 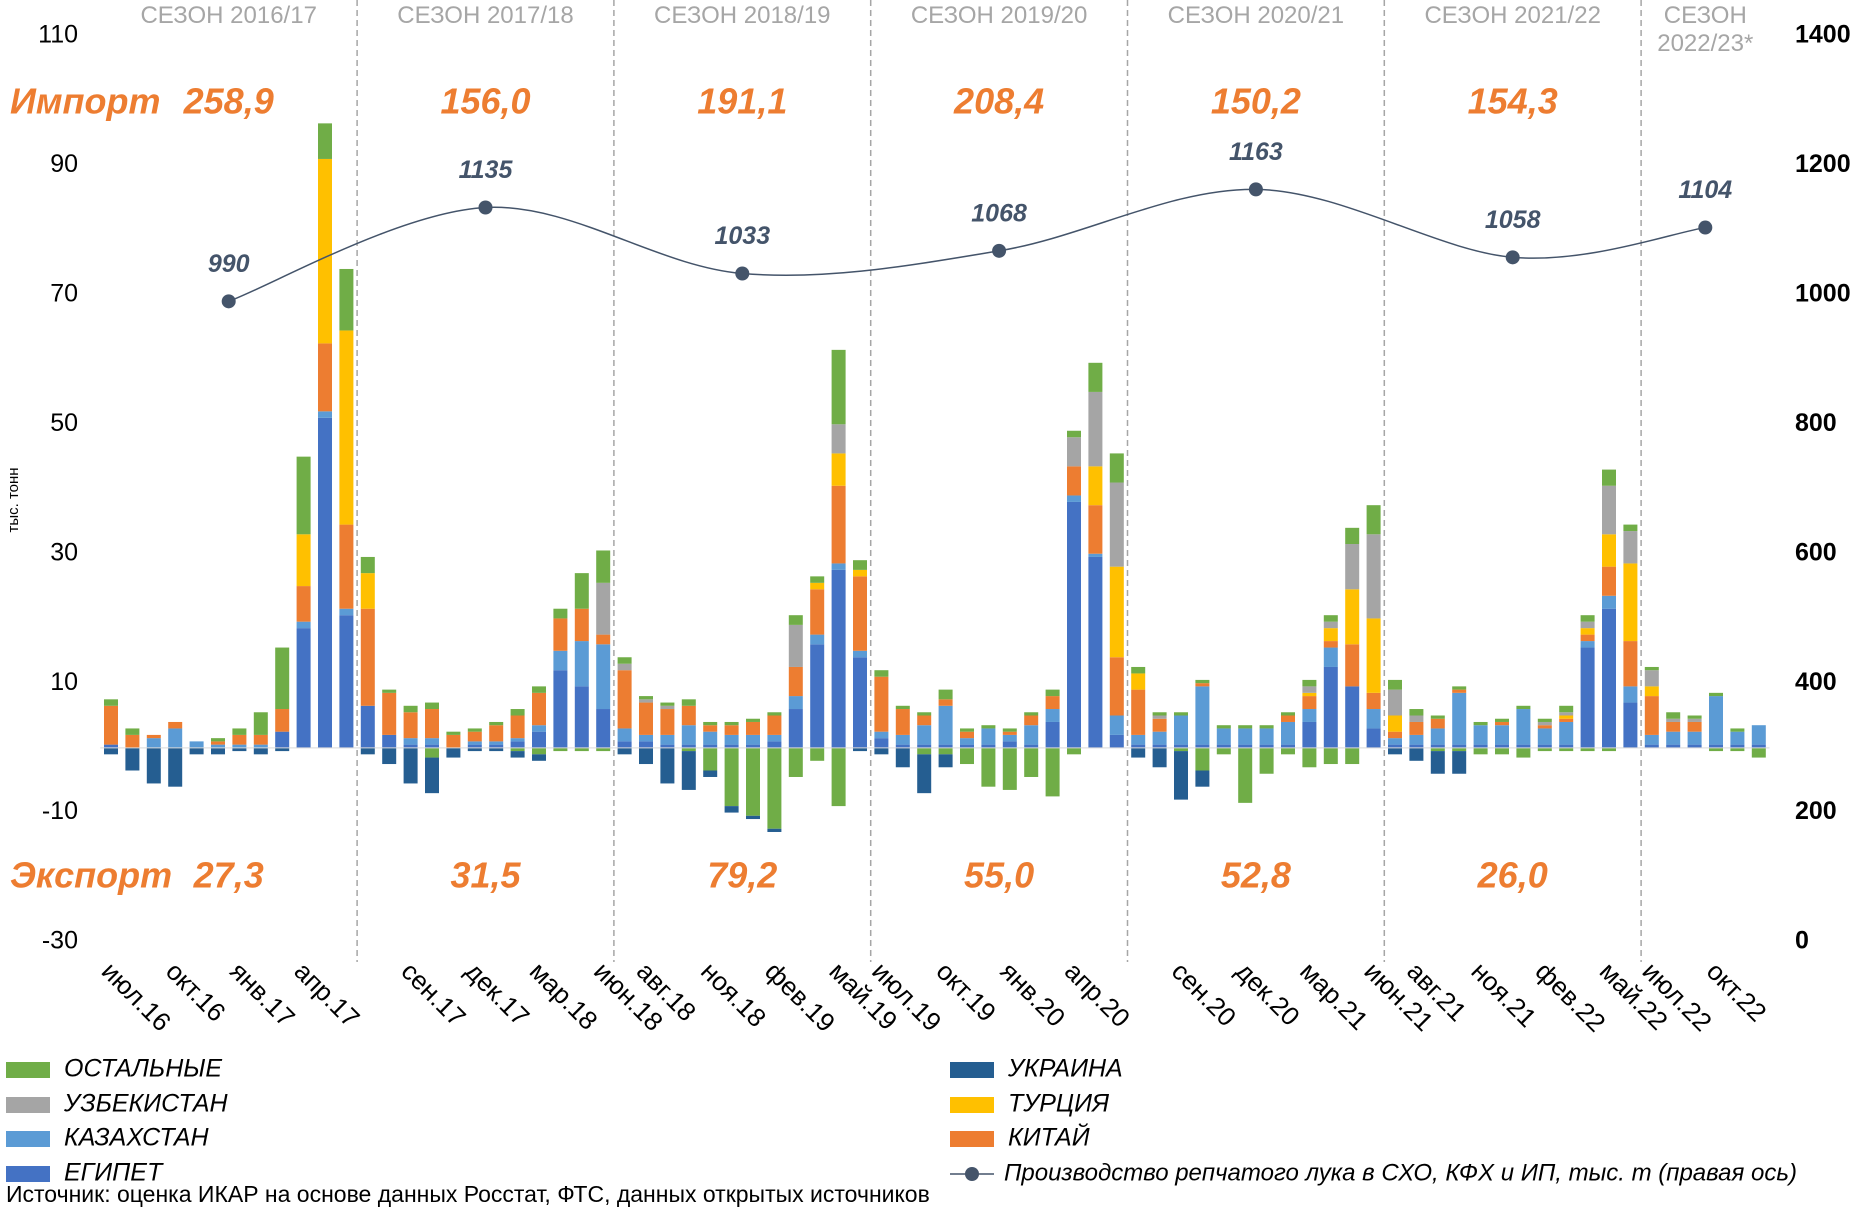 What do you see at coordinates (498, 994) in the screenshot?
I see `x-tick-label: дек.17` at bounding box center [498, 994].